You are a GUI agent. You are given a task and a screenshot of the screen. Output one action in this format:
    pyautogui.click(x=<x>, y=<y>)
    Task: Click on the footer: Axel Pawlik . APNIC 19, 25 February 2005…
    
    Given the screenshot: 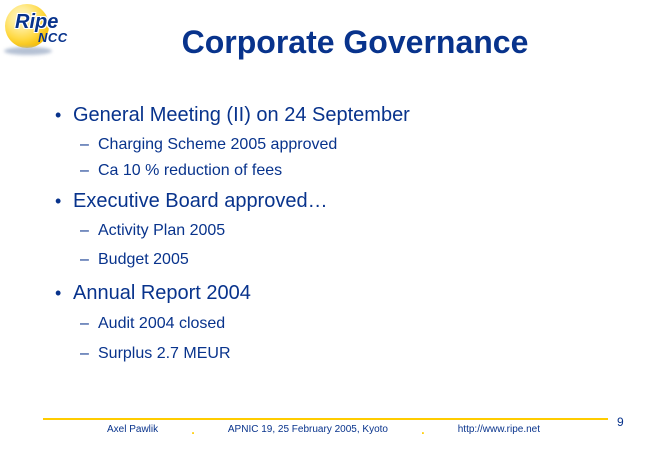 What is the action you would take?
    pyautogui.click(x=323, y=429)
    